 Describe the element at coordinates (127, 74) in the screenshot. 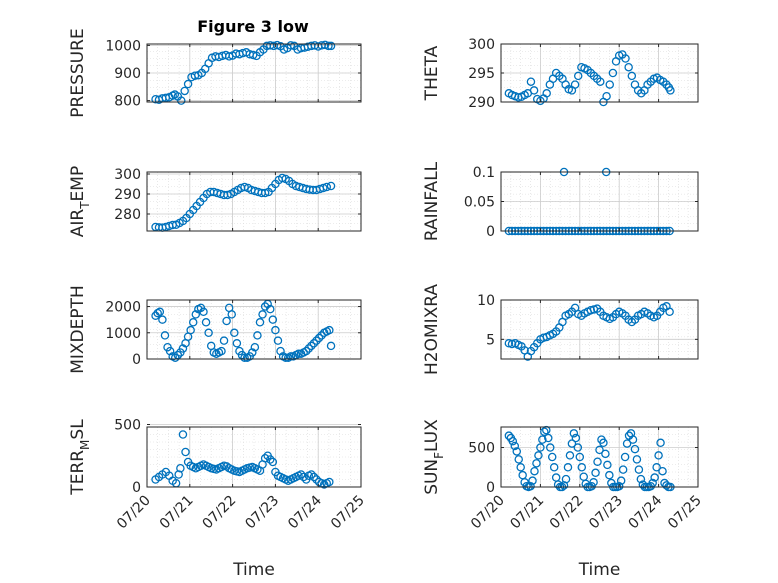

I see `y-tick-label: 900` at that location.